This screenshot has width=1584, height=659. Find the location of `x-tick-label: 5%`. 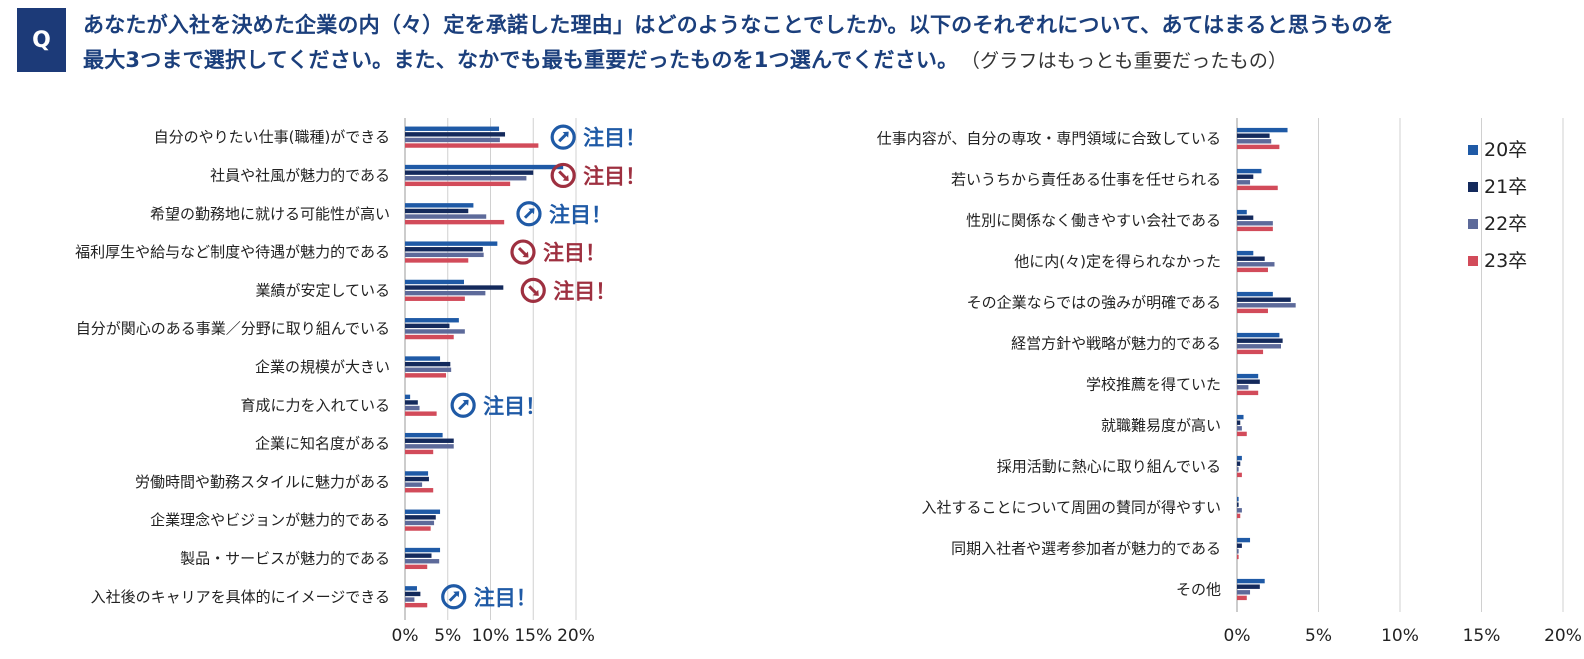

x-tick-label: 5% is located at coordinates (1318, 636).